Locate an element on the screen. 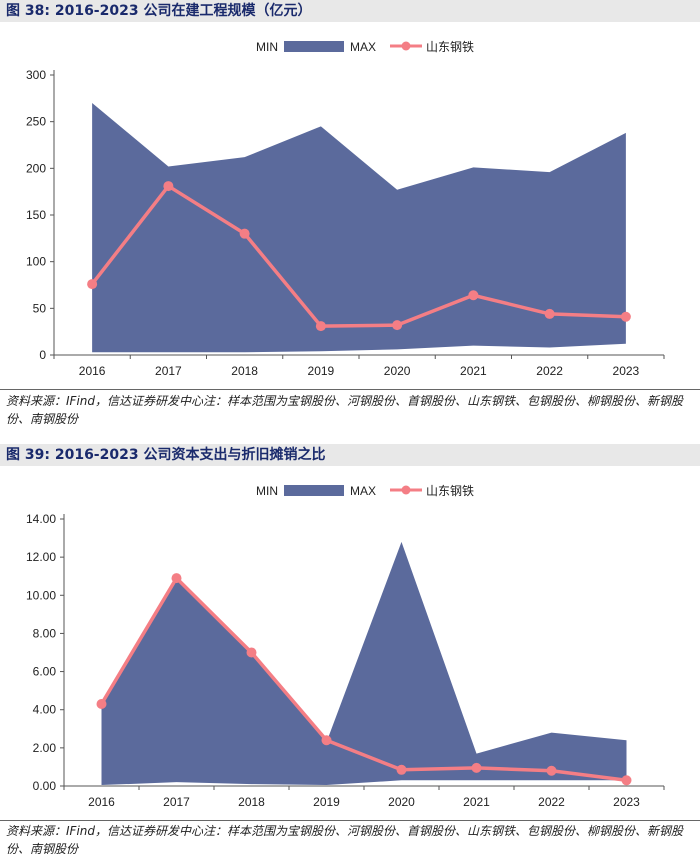  y-tick-label: 200 is located at coordinates (36, 168).